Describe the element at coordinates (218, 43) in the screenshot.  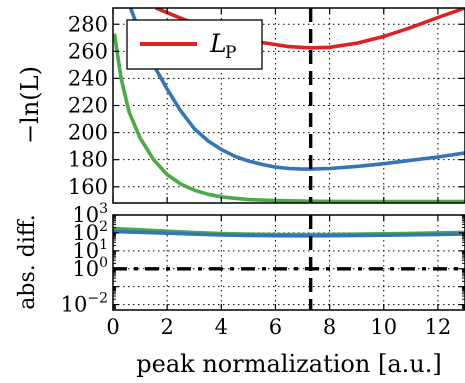
I see `legend-label: L` at that location.